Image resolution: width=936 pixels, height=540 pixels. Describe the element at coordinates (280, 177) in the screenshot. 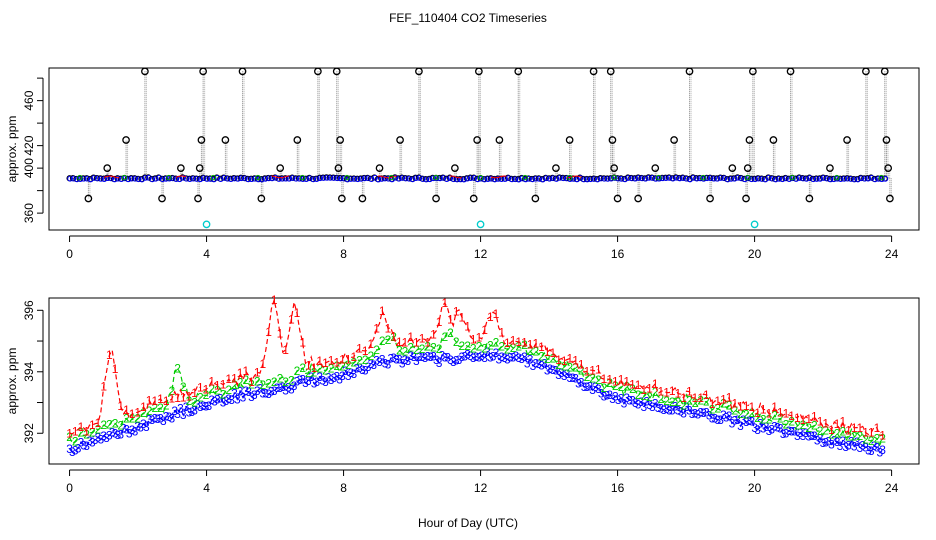

I see `baseline-wiggle-red` at that location.